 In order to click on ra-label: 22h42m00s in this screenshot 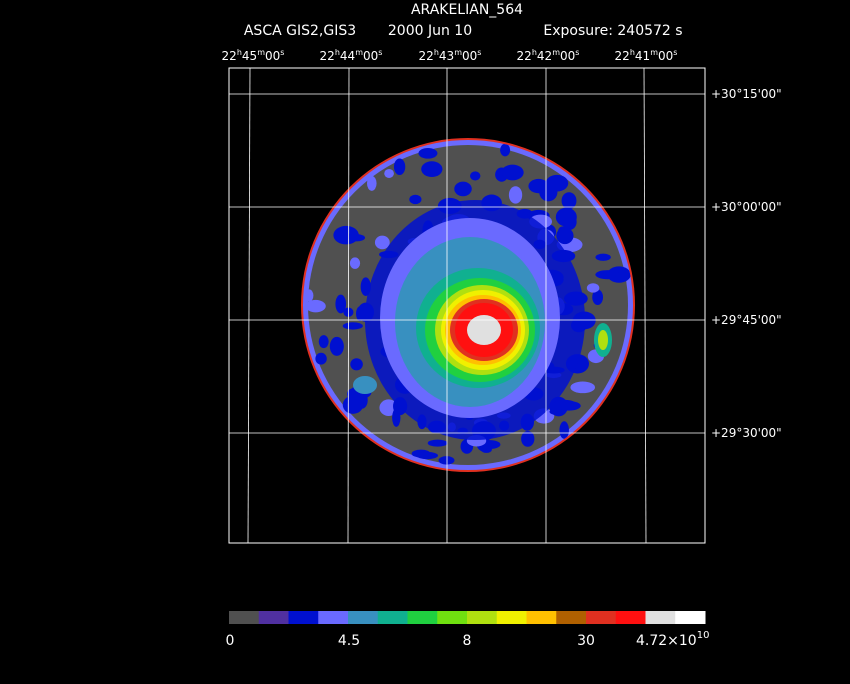, I will do `click(548, 55)`.